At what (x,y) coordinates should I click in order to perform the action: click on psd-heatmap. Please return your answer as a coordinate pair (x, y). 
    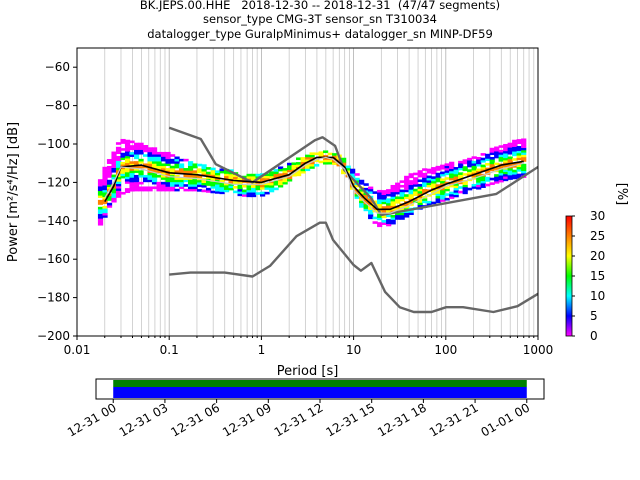
    Looking at the image, I should click on (312, 183).